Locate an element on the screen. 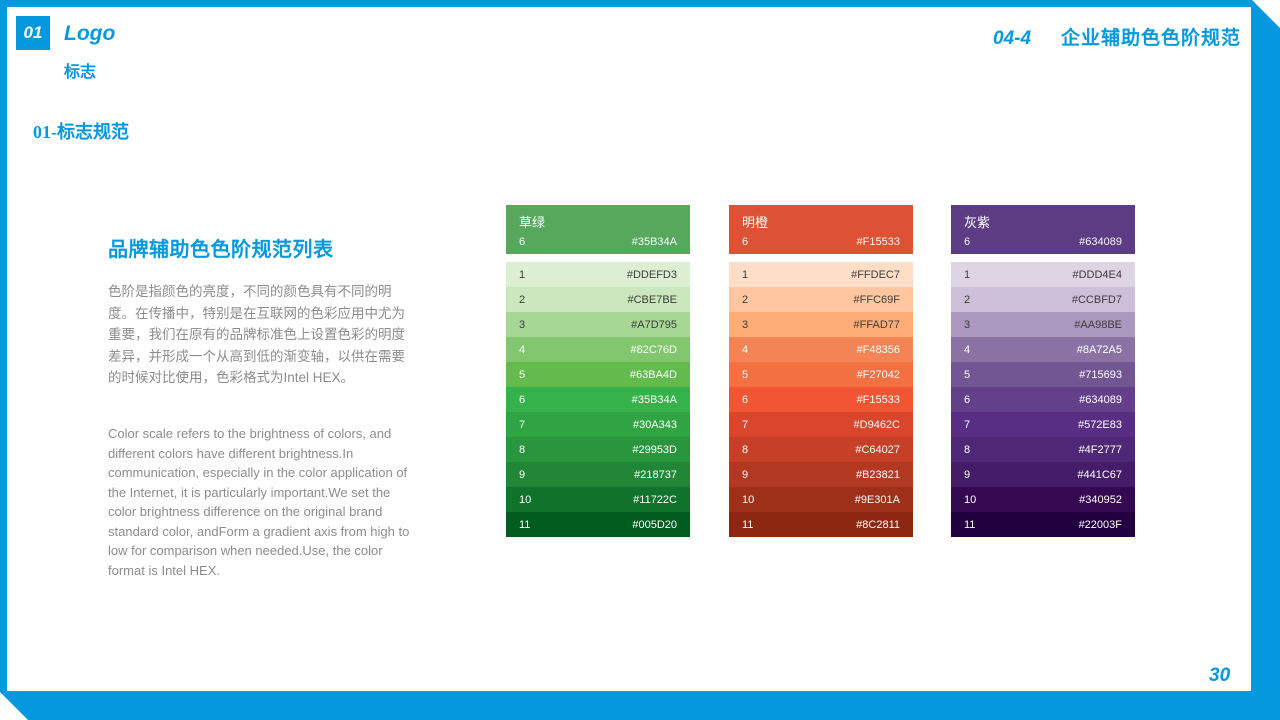  swatch-hex: #22003F is located at coordinates (1100, 524).